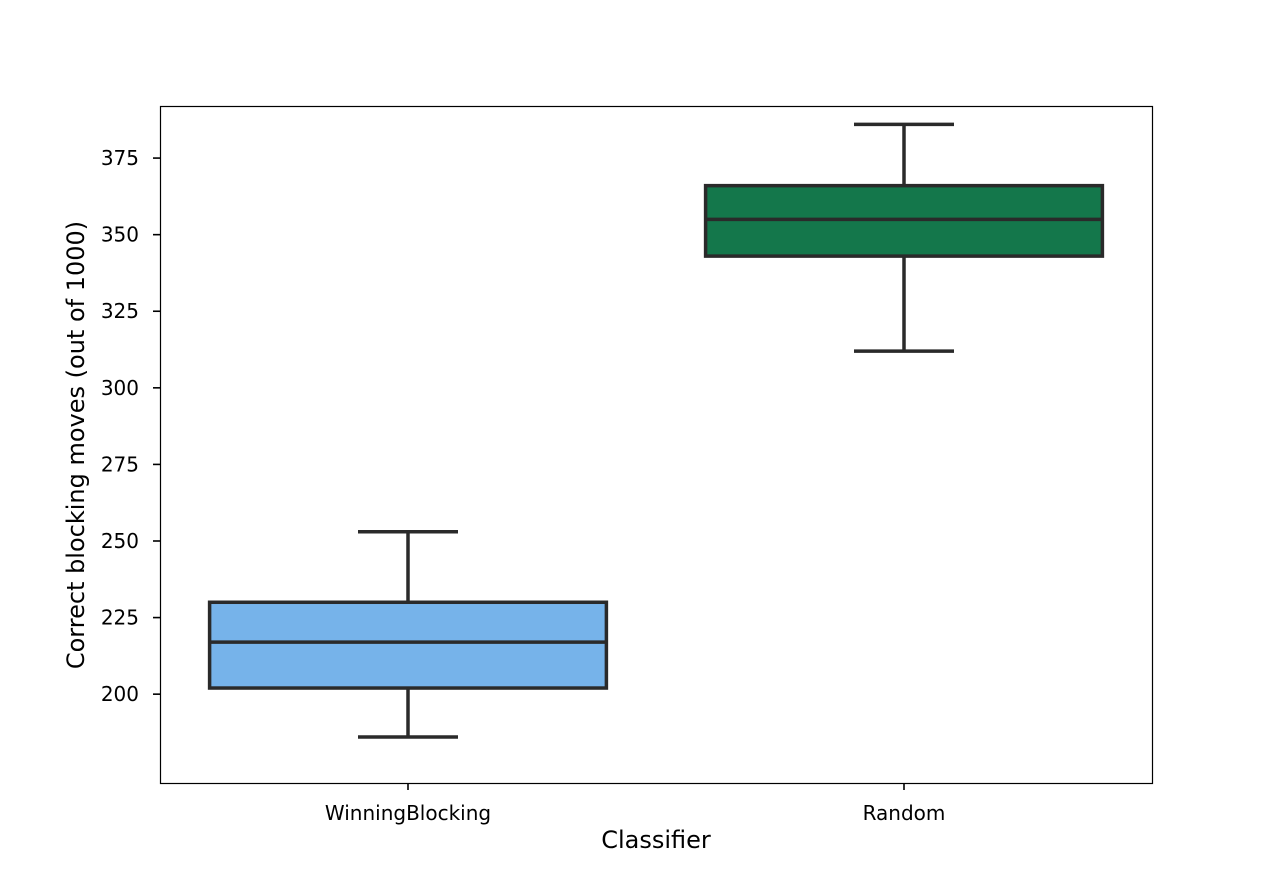 This screenshot has width=1280, height=880. What do you see at coordinates (120, 235) in the screenshot?
I see `y-tick-label: 350` at bounding box center [120, 235].